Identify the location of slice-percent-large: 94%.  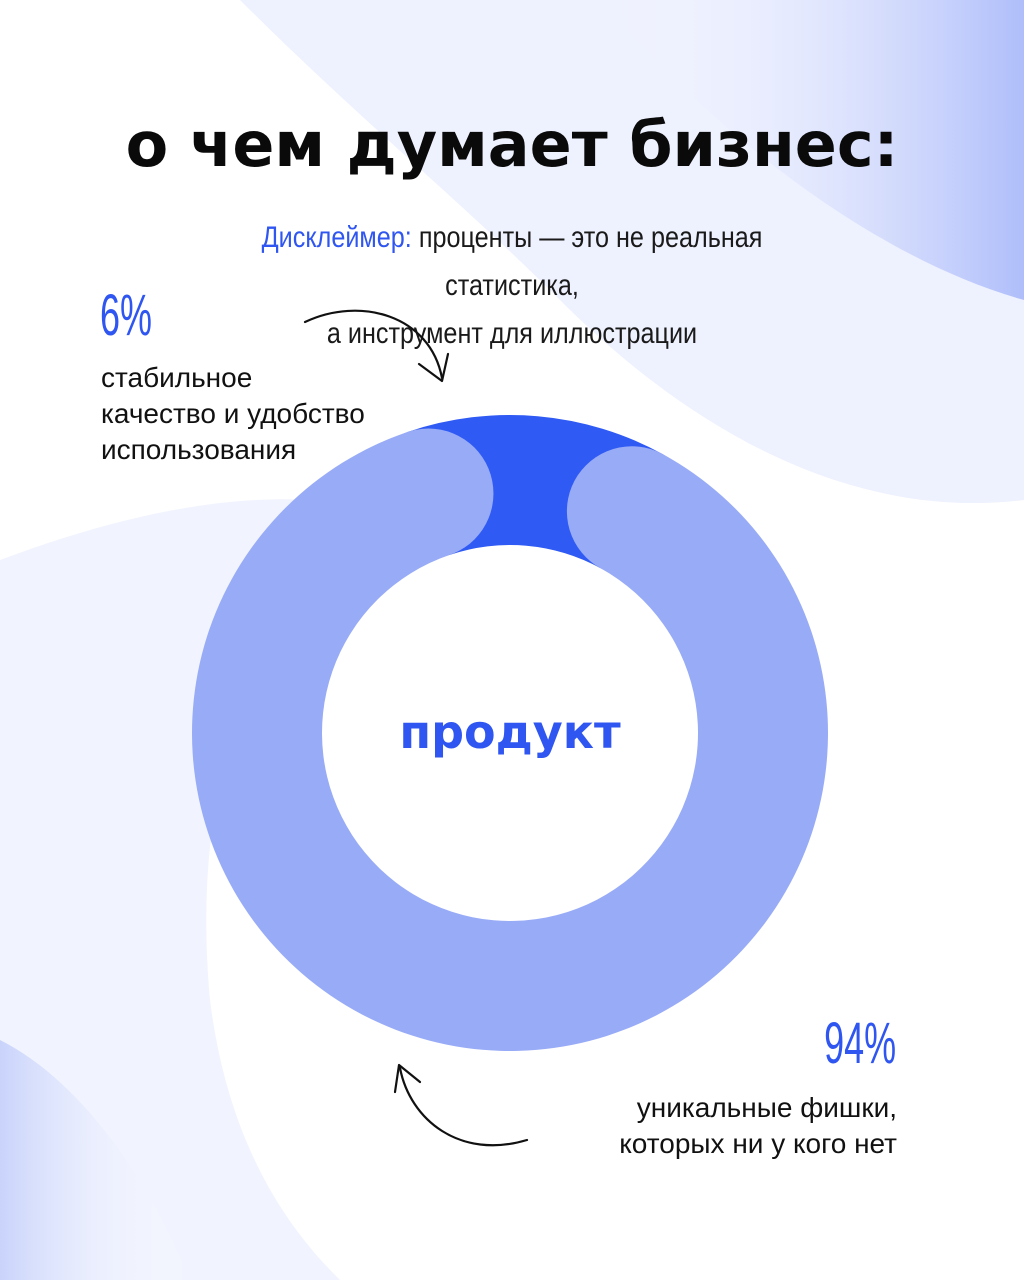
(860, 1043).